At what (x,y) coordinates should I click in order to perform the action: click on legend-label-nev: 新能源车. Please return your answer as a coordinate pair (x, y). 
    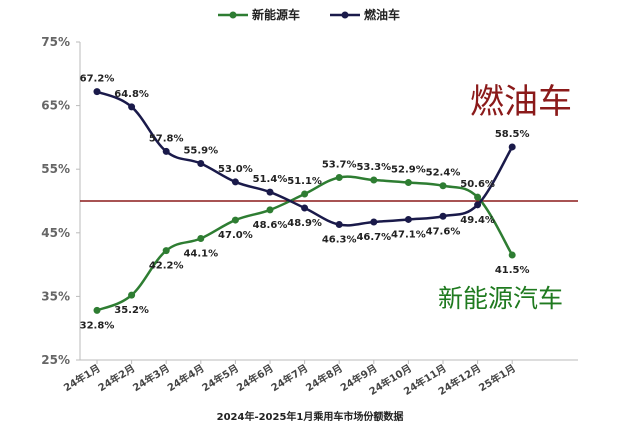
    Looking at the image, I should click on (276, 14).